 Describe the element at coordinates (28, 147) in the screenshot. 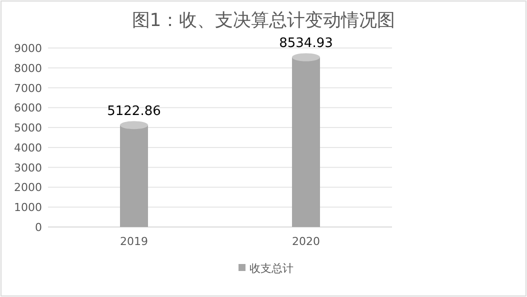

I see `y-tick-label: 4000` at that location.